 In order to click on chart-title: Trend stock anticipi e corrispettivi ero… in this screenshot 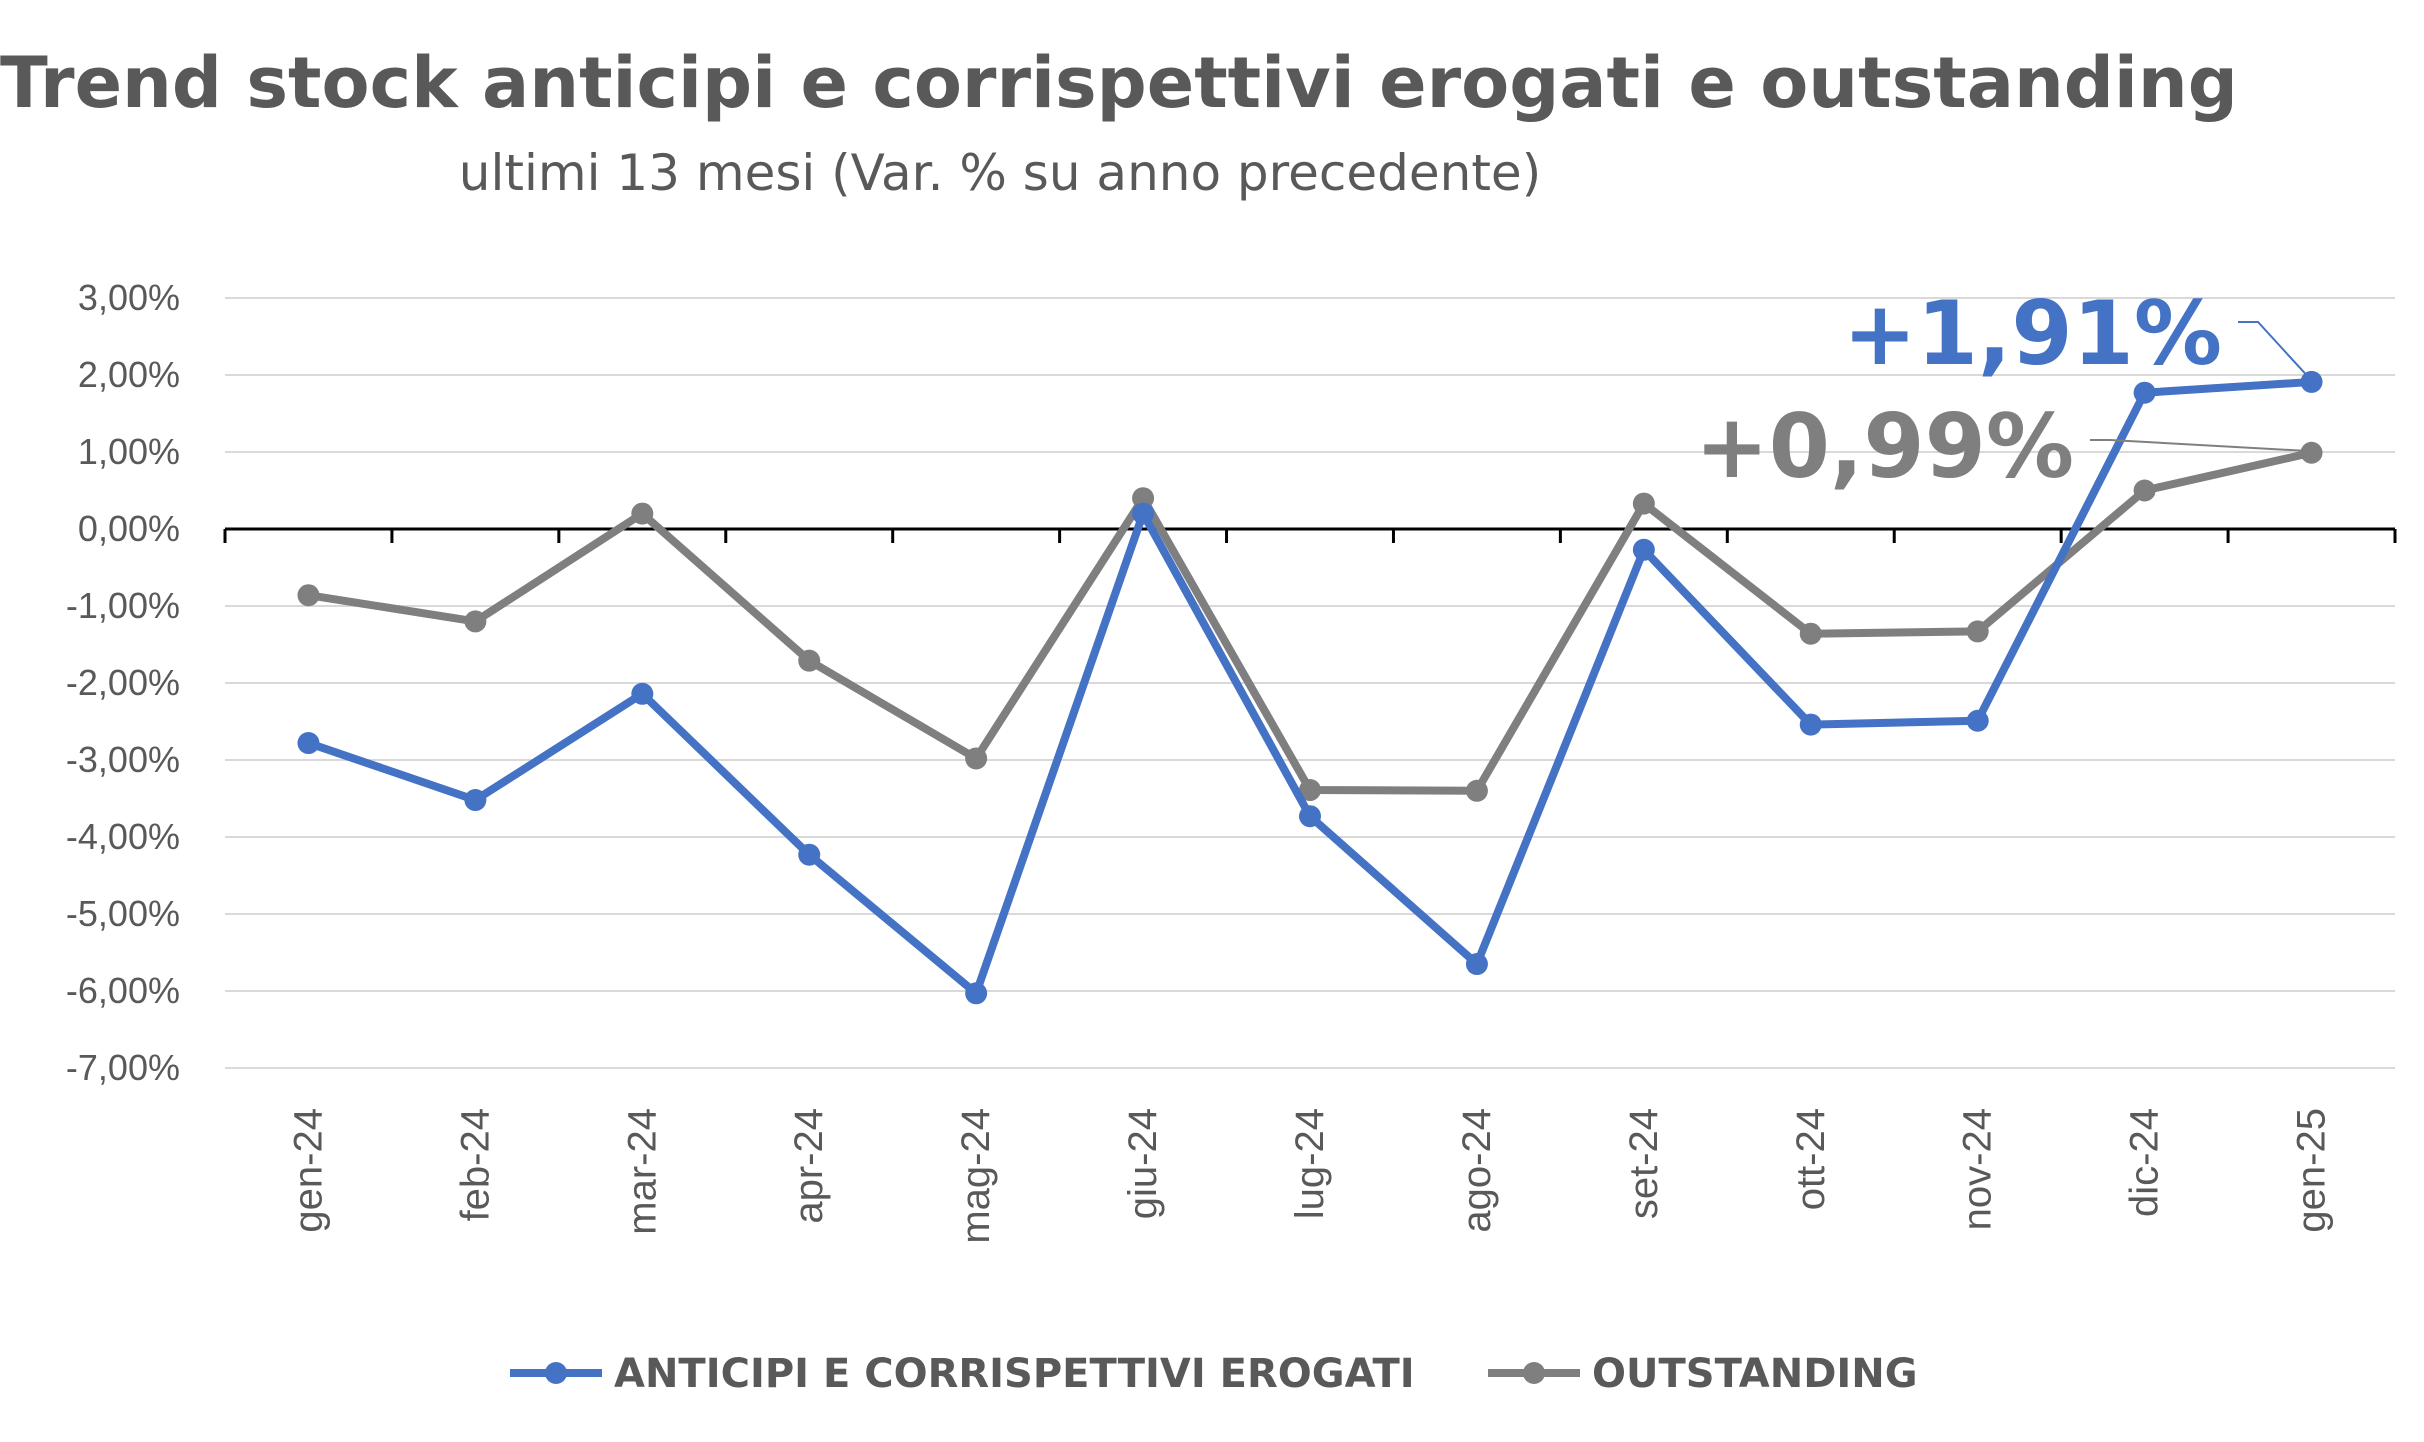, I will do `click(1119, 83)`.